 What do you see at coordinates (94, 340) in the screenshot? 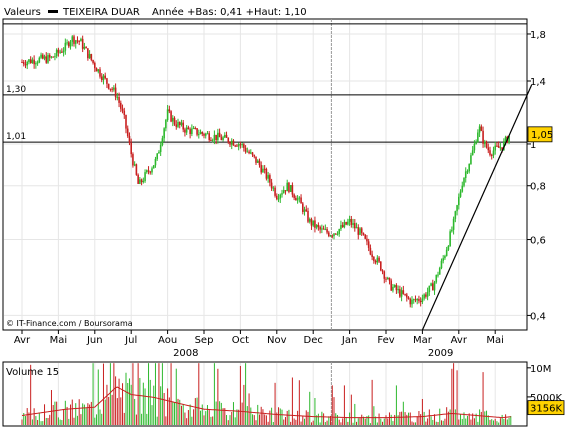
I see `x-tick-label: Jun` at bounding box center [94, 340].